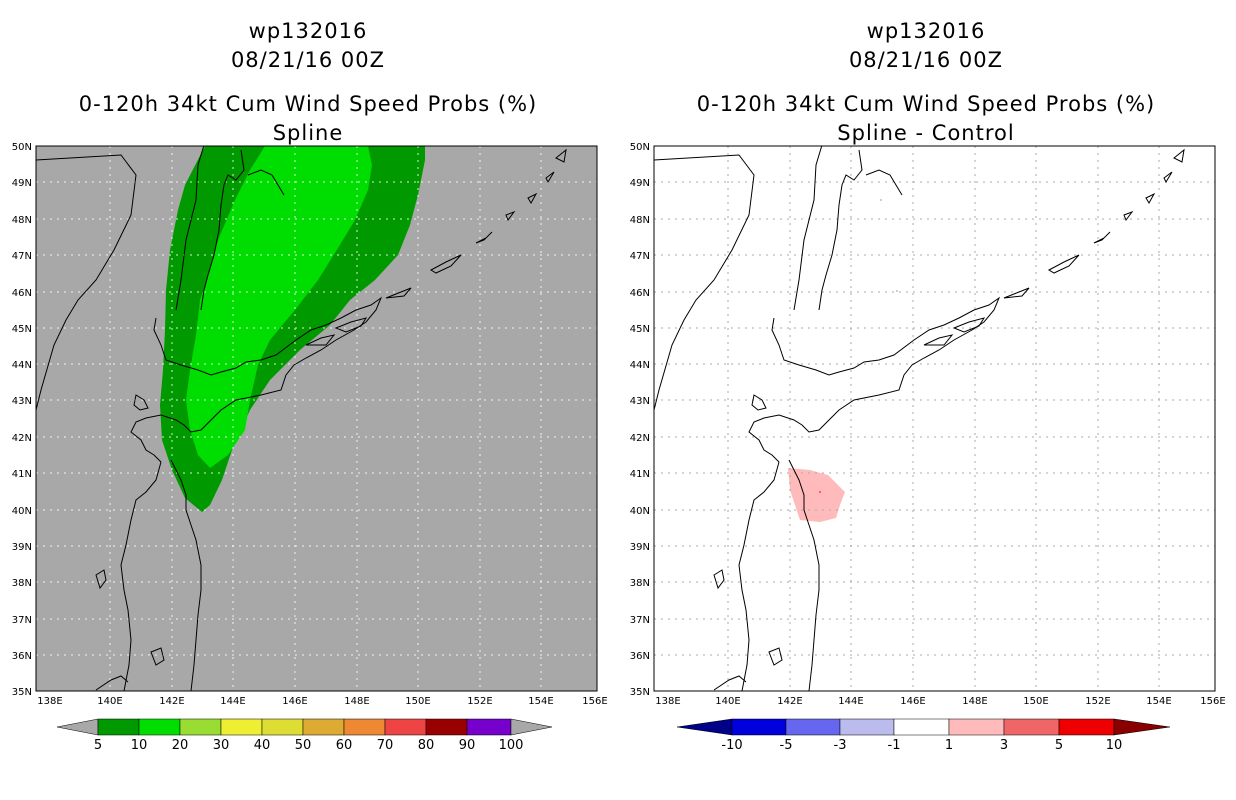 This screenshot has width=1236, height=800. What do you see at coordinates (426, 745) in the screenshot?
I see `left-cb-label-80: 80` at bounding box center [426, 745].